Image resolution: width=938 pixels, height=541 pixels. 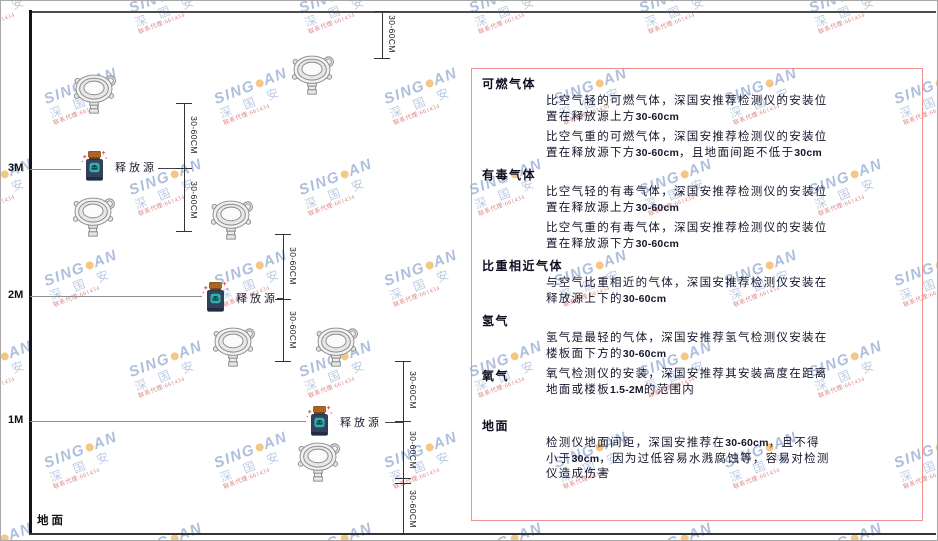 I want to click on panel-paragraph: 氧气检测仪的安装，深国安推荐其安装高度在距离地面或楼板1.5-2M的范围内, so click(x=687, y=382).